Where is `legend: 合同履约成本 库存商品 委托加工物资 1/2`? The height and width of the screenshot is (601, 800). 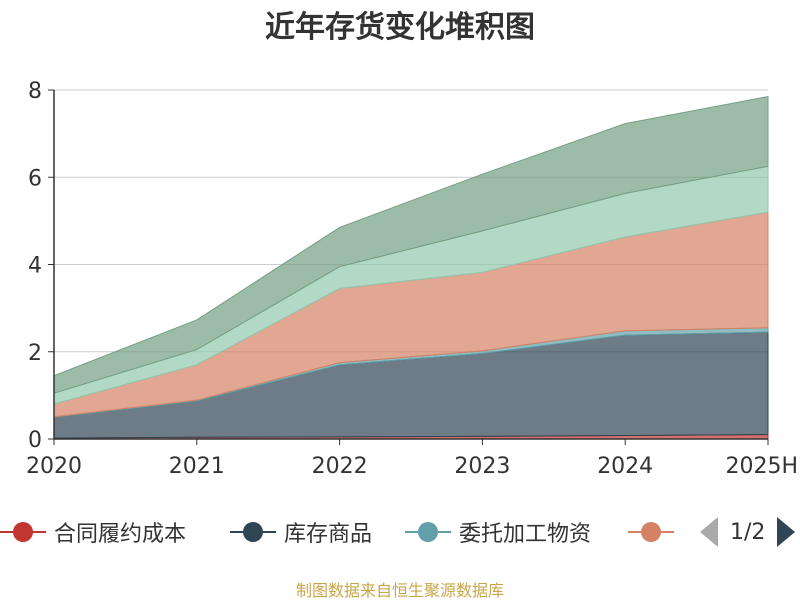
legend: 合同履约成本 库存商品 委托加工物资 1/2 is located at coordinates (400, 532).